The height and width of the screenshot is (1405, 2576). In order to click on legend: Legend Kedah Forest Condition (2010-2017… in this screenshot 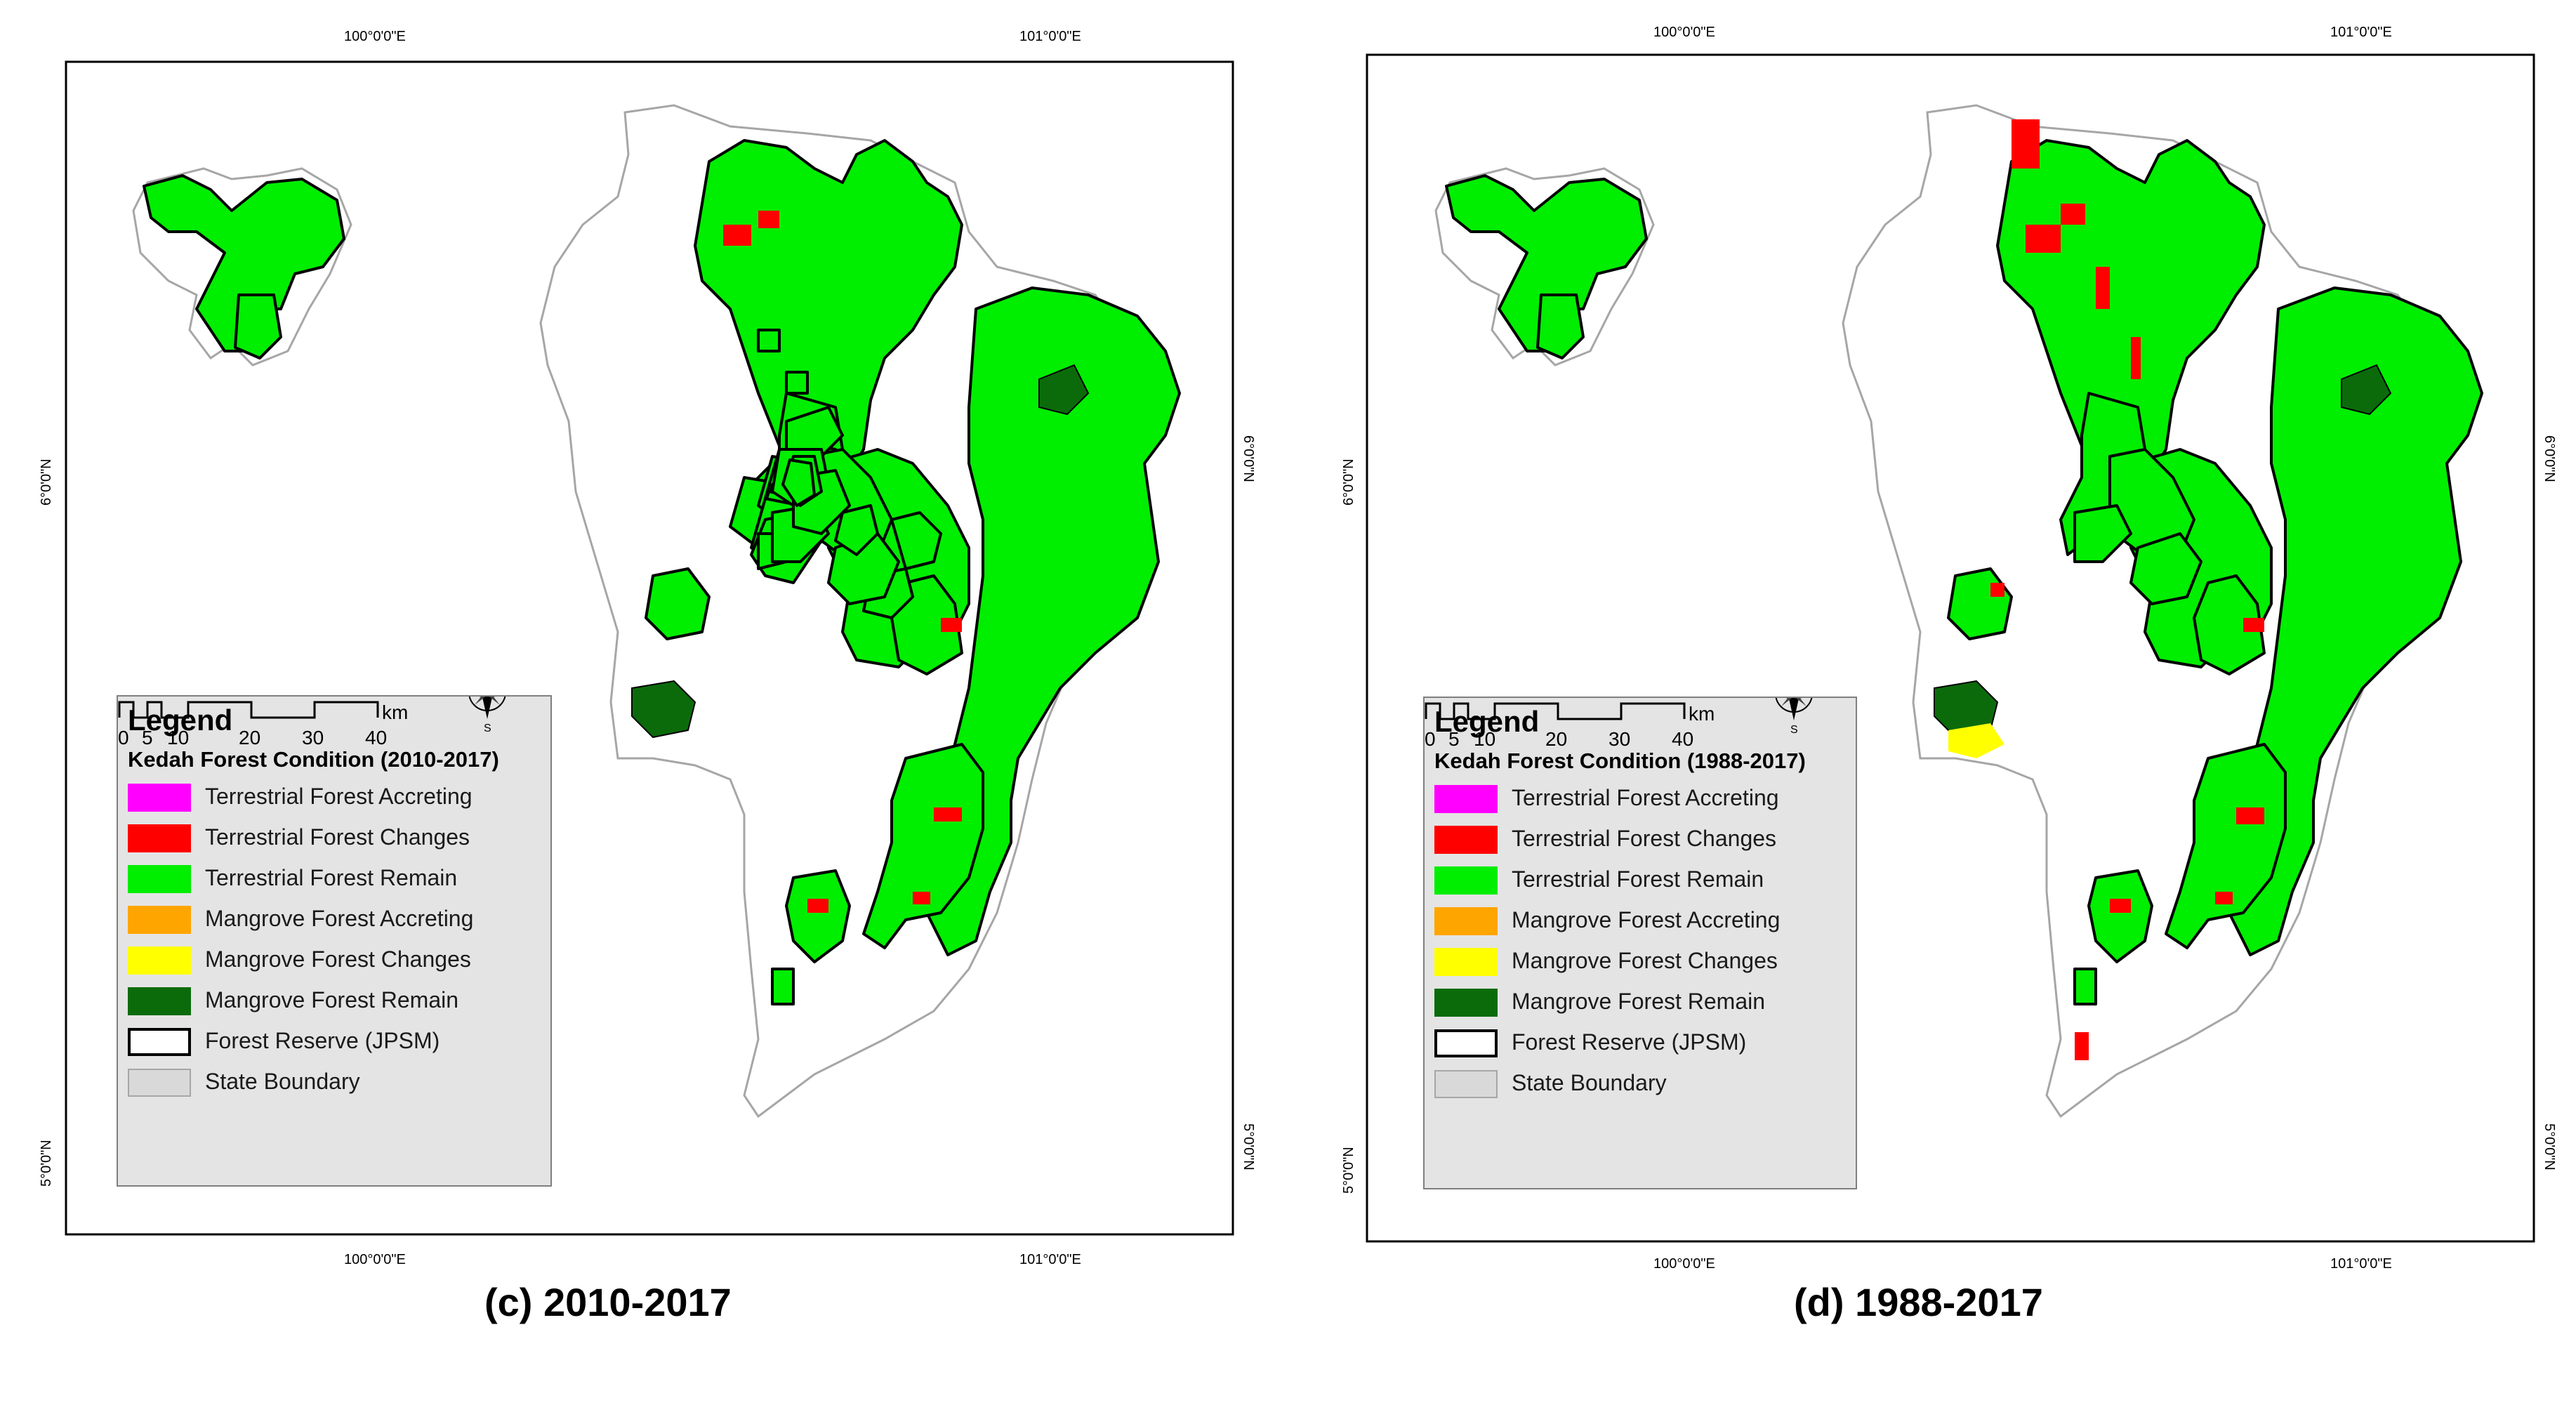, I will do `click(334, 941)`.